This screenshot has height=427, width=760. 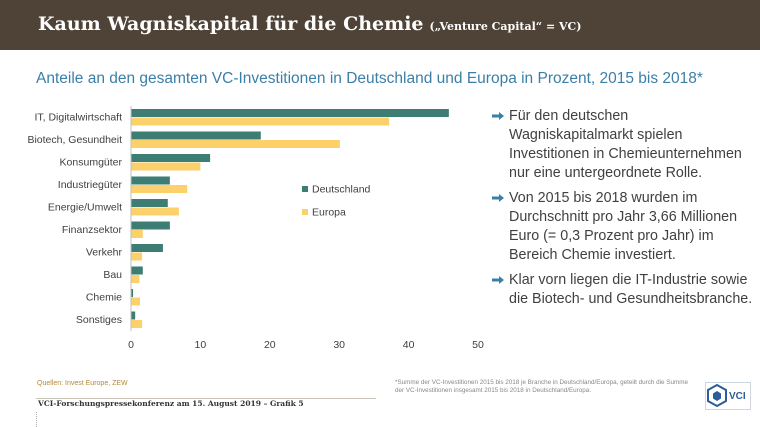 What do you see at coordinates (85, 208) in the screenshot?
I see `category-label: Energie/Umwelt` at bounding box center [85, 208].